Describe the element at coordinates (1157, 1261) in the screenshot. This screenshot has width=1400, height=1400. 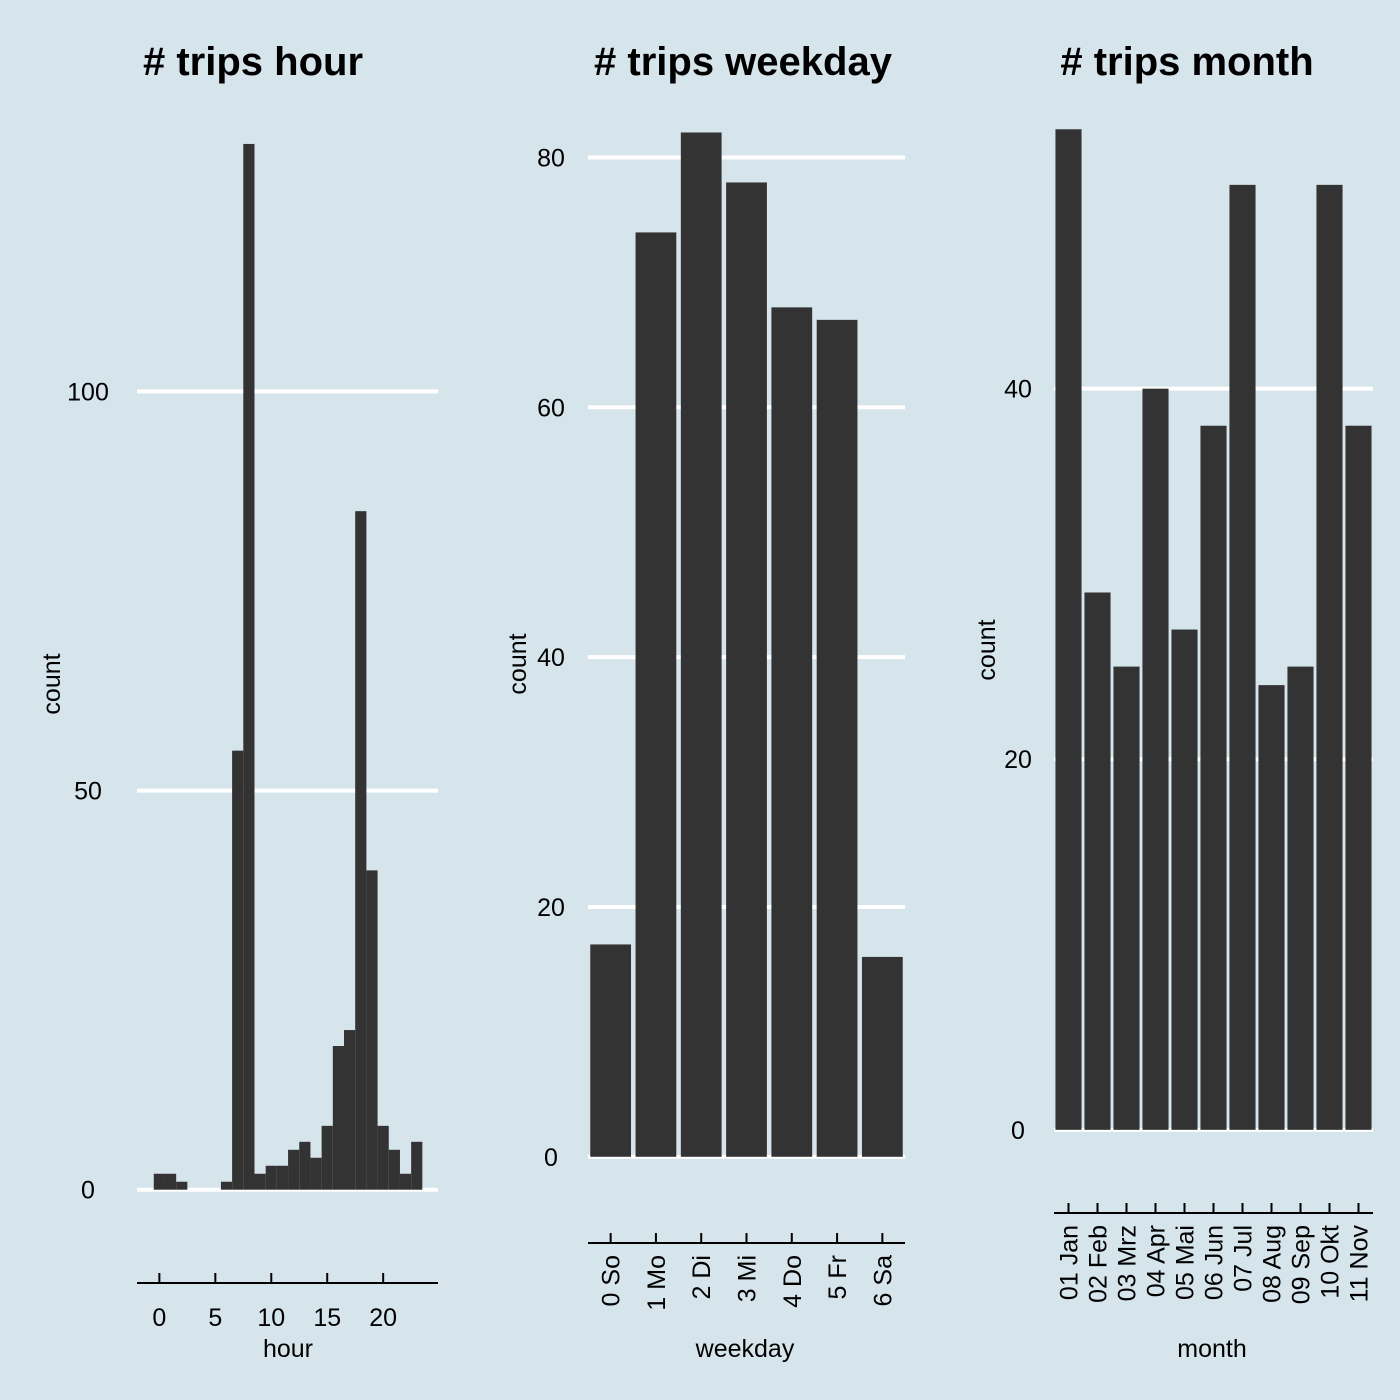
I see `x-tick-label: 04 Apr` at that location.